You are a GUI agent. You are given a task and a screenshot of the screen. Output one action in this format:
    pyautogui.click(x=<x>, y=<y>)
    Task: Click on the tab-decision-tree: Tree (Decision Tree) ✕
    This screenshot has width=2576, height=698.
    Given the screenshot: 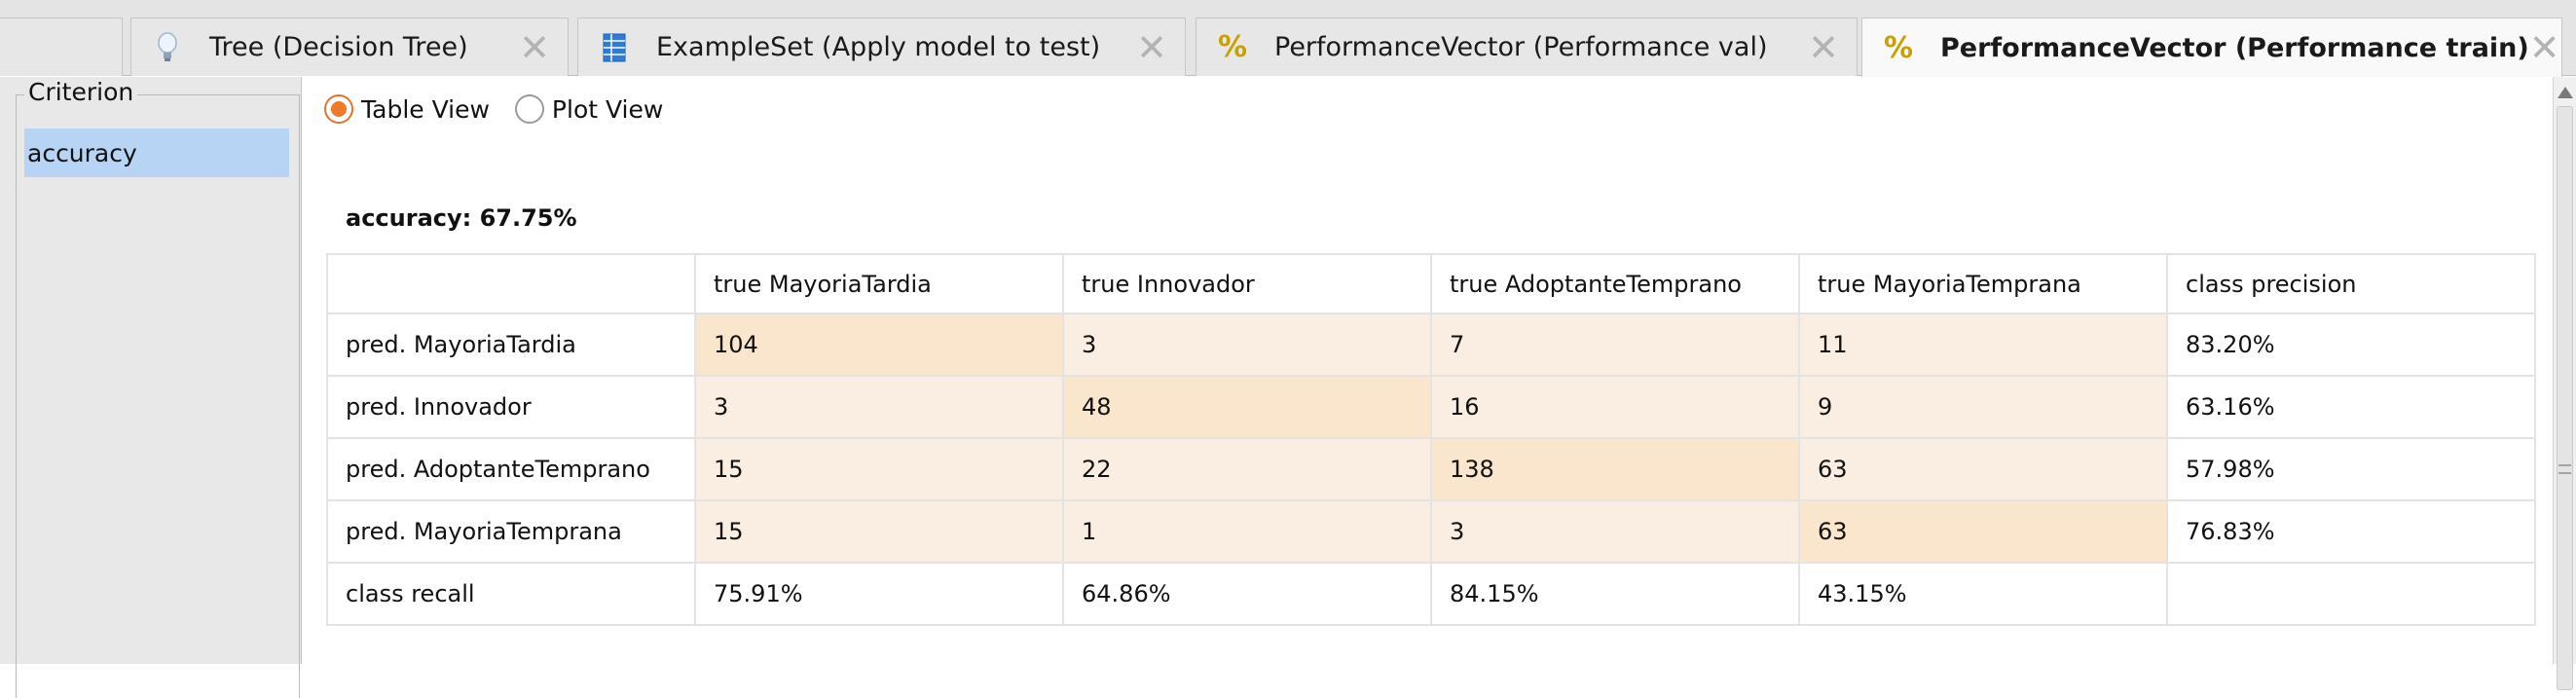 What is the action you would take?
    pyautogui.click(x=349, y=47)
    